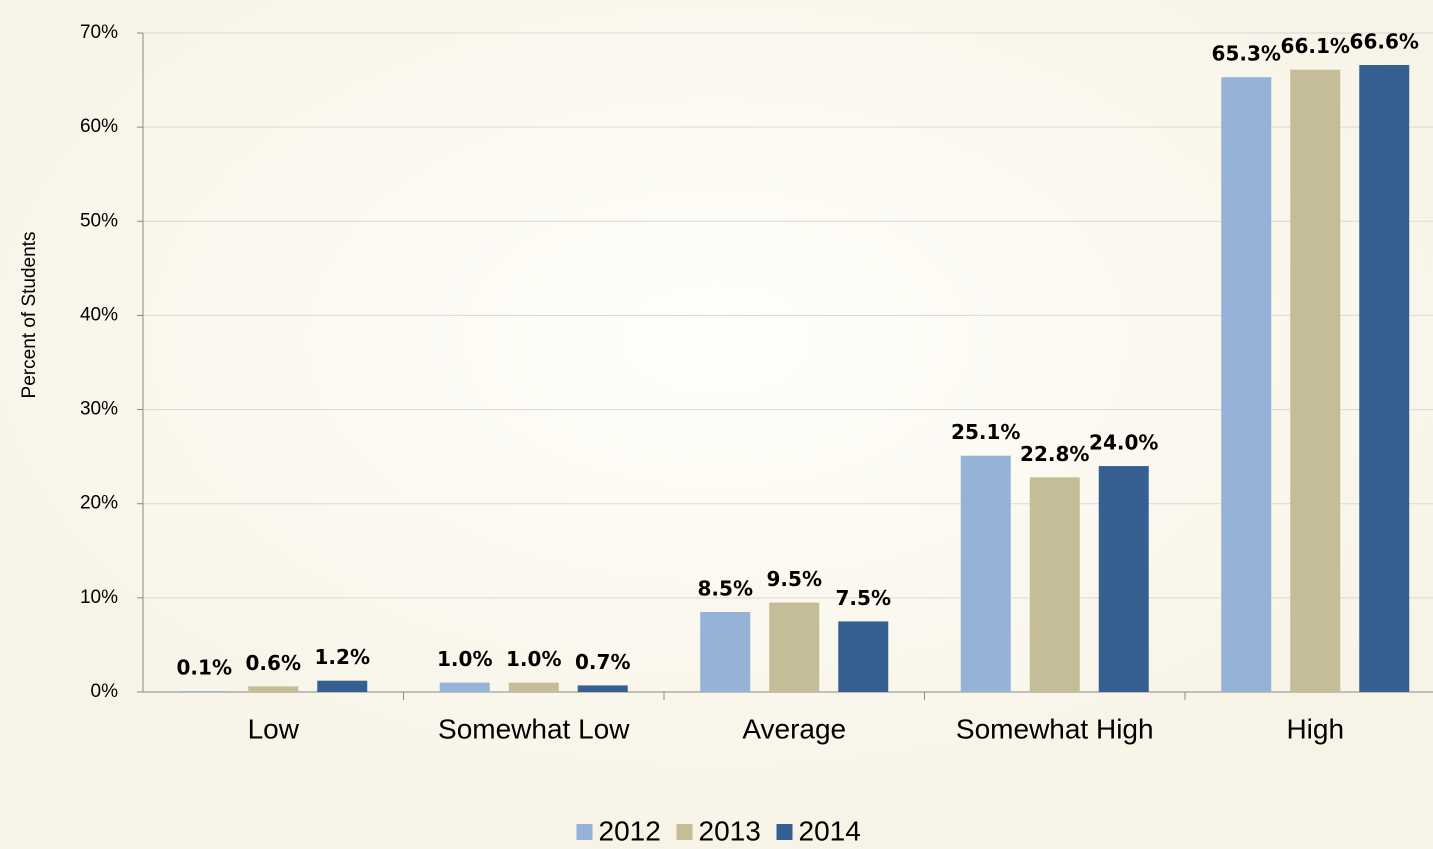 This screenshot has width=1433, height=849. What do you see at coordinates (274, 728) in the screenshot?
I see `x-tick-label: Low` at bounding box center [274, 728].